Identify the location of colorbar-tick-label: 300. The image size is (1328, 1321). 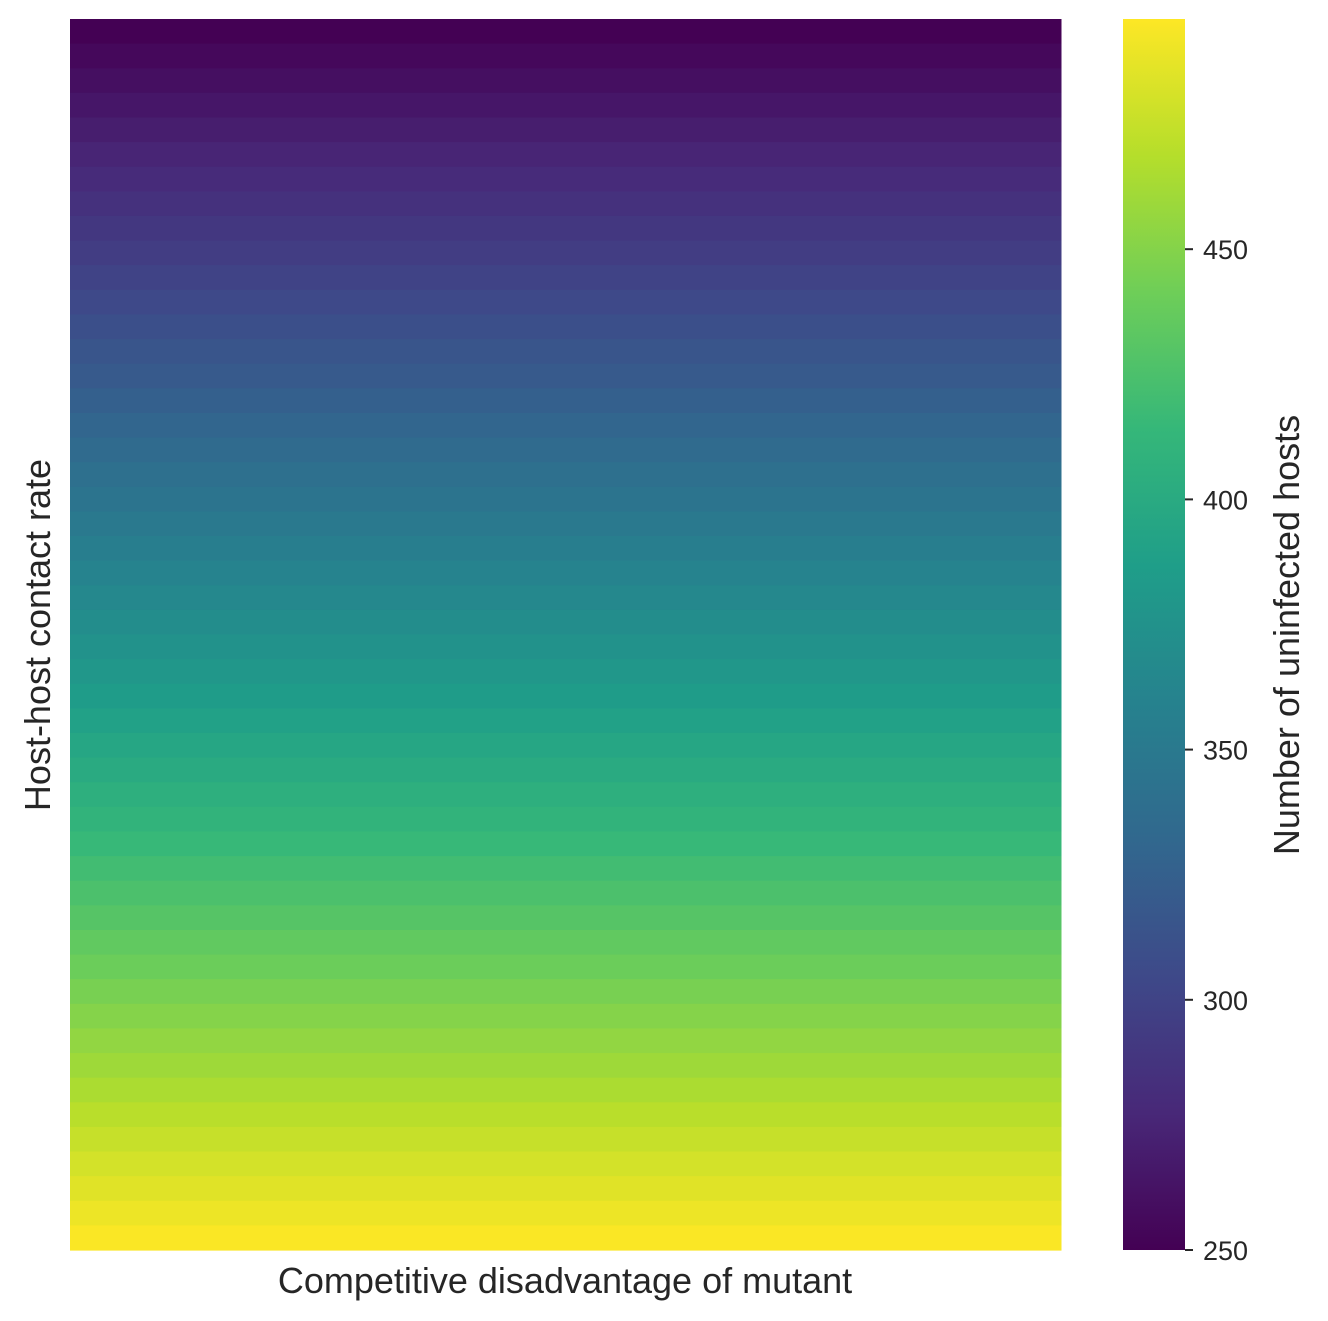
(1225, 1001).